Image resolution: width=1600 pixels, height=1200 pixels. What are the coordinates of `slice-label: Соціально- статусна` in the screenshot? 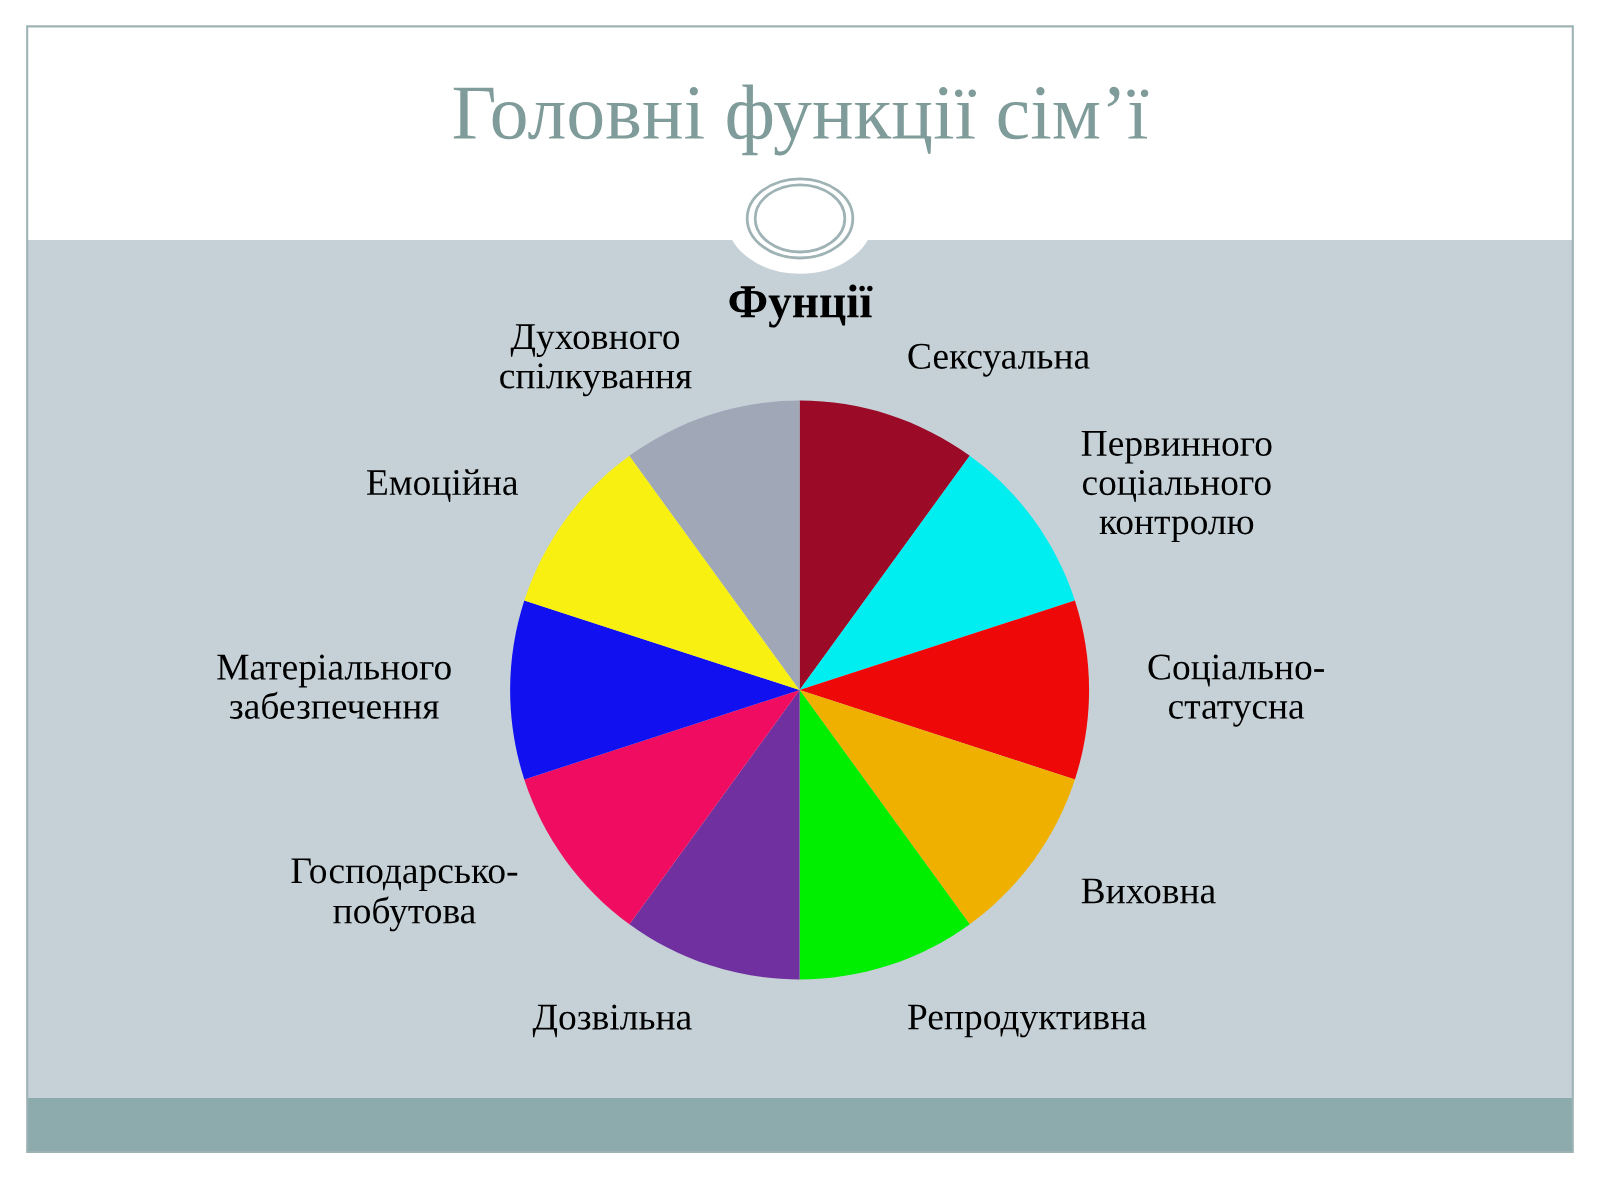 It's located at (1236, 690).